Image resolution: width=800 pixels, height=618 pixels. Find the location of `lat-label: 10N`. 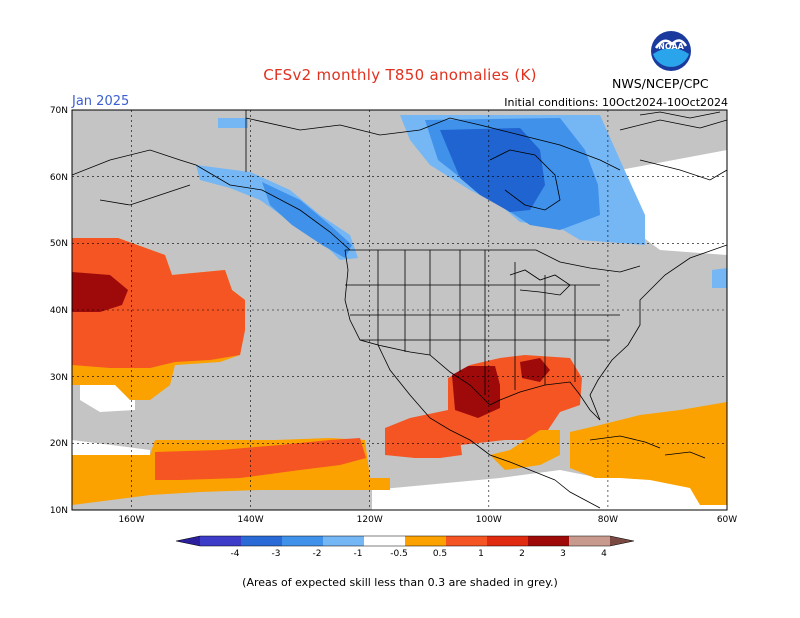

lat-label: 10N is located at coordinates (59, 511).